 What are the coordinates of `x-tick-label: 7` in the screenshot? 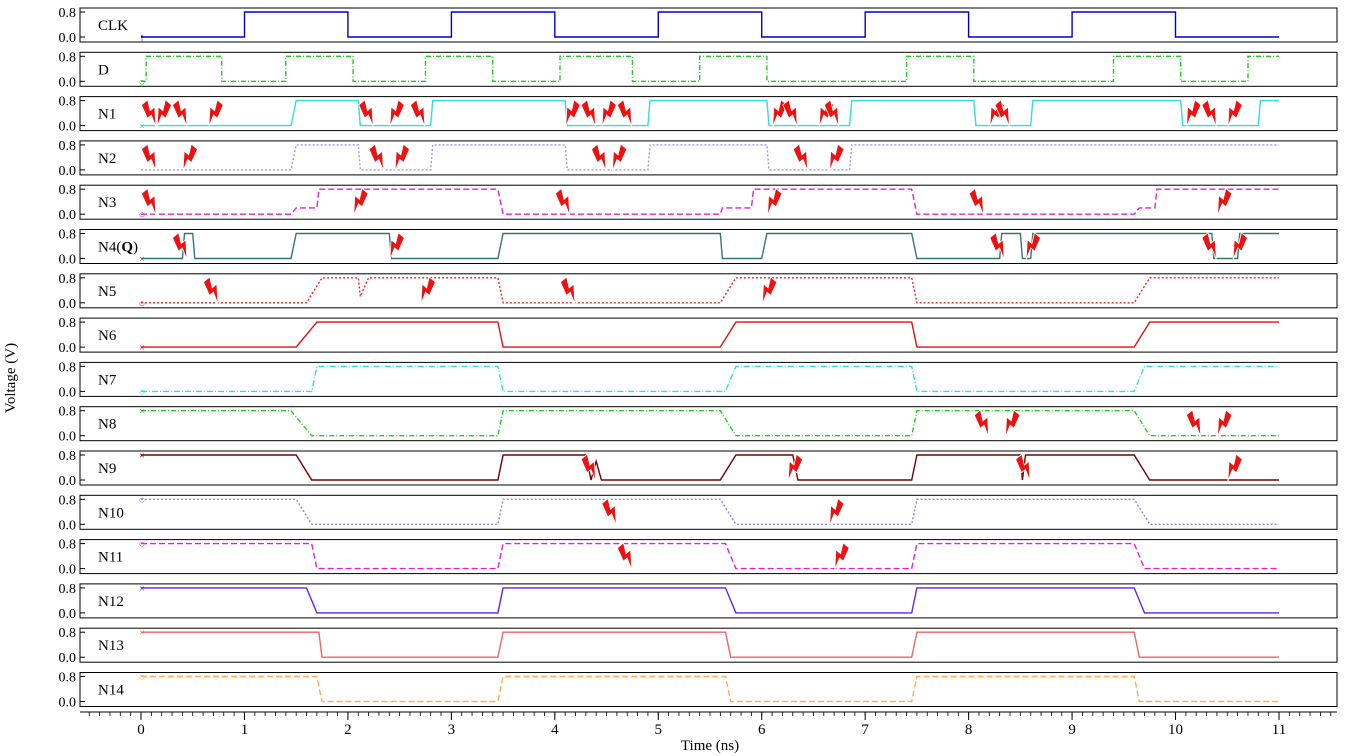 It's located at (865, 730).